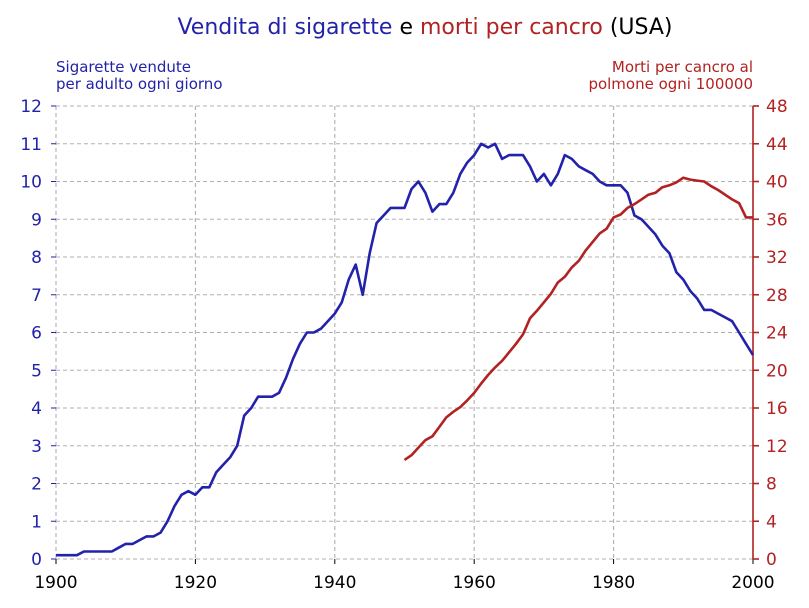 Image resolution: width=809 pixels, height=608 pixels. I want to click on y-left-tick-label: 7, so click(36, 296).